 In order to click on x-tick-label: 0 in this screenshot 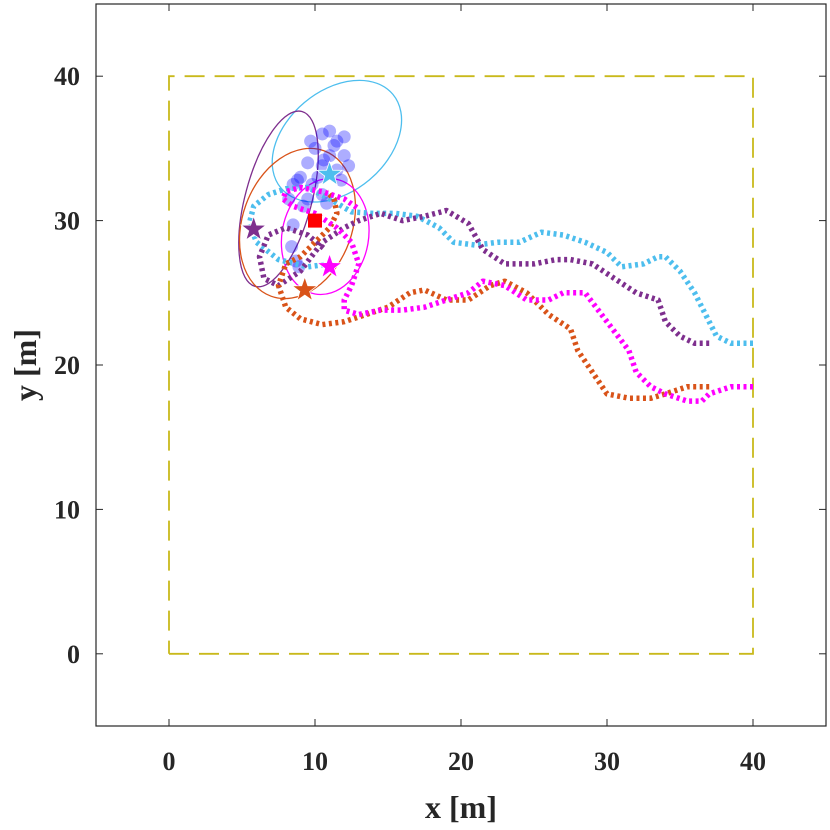, I will do `click(169, 761)`.